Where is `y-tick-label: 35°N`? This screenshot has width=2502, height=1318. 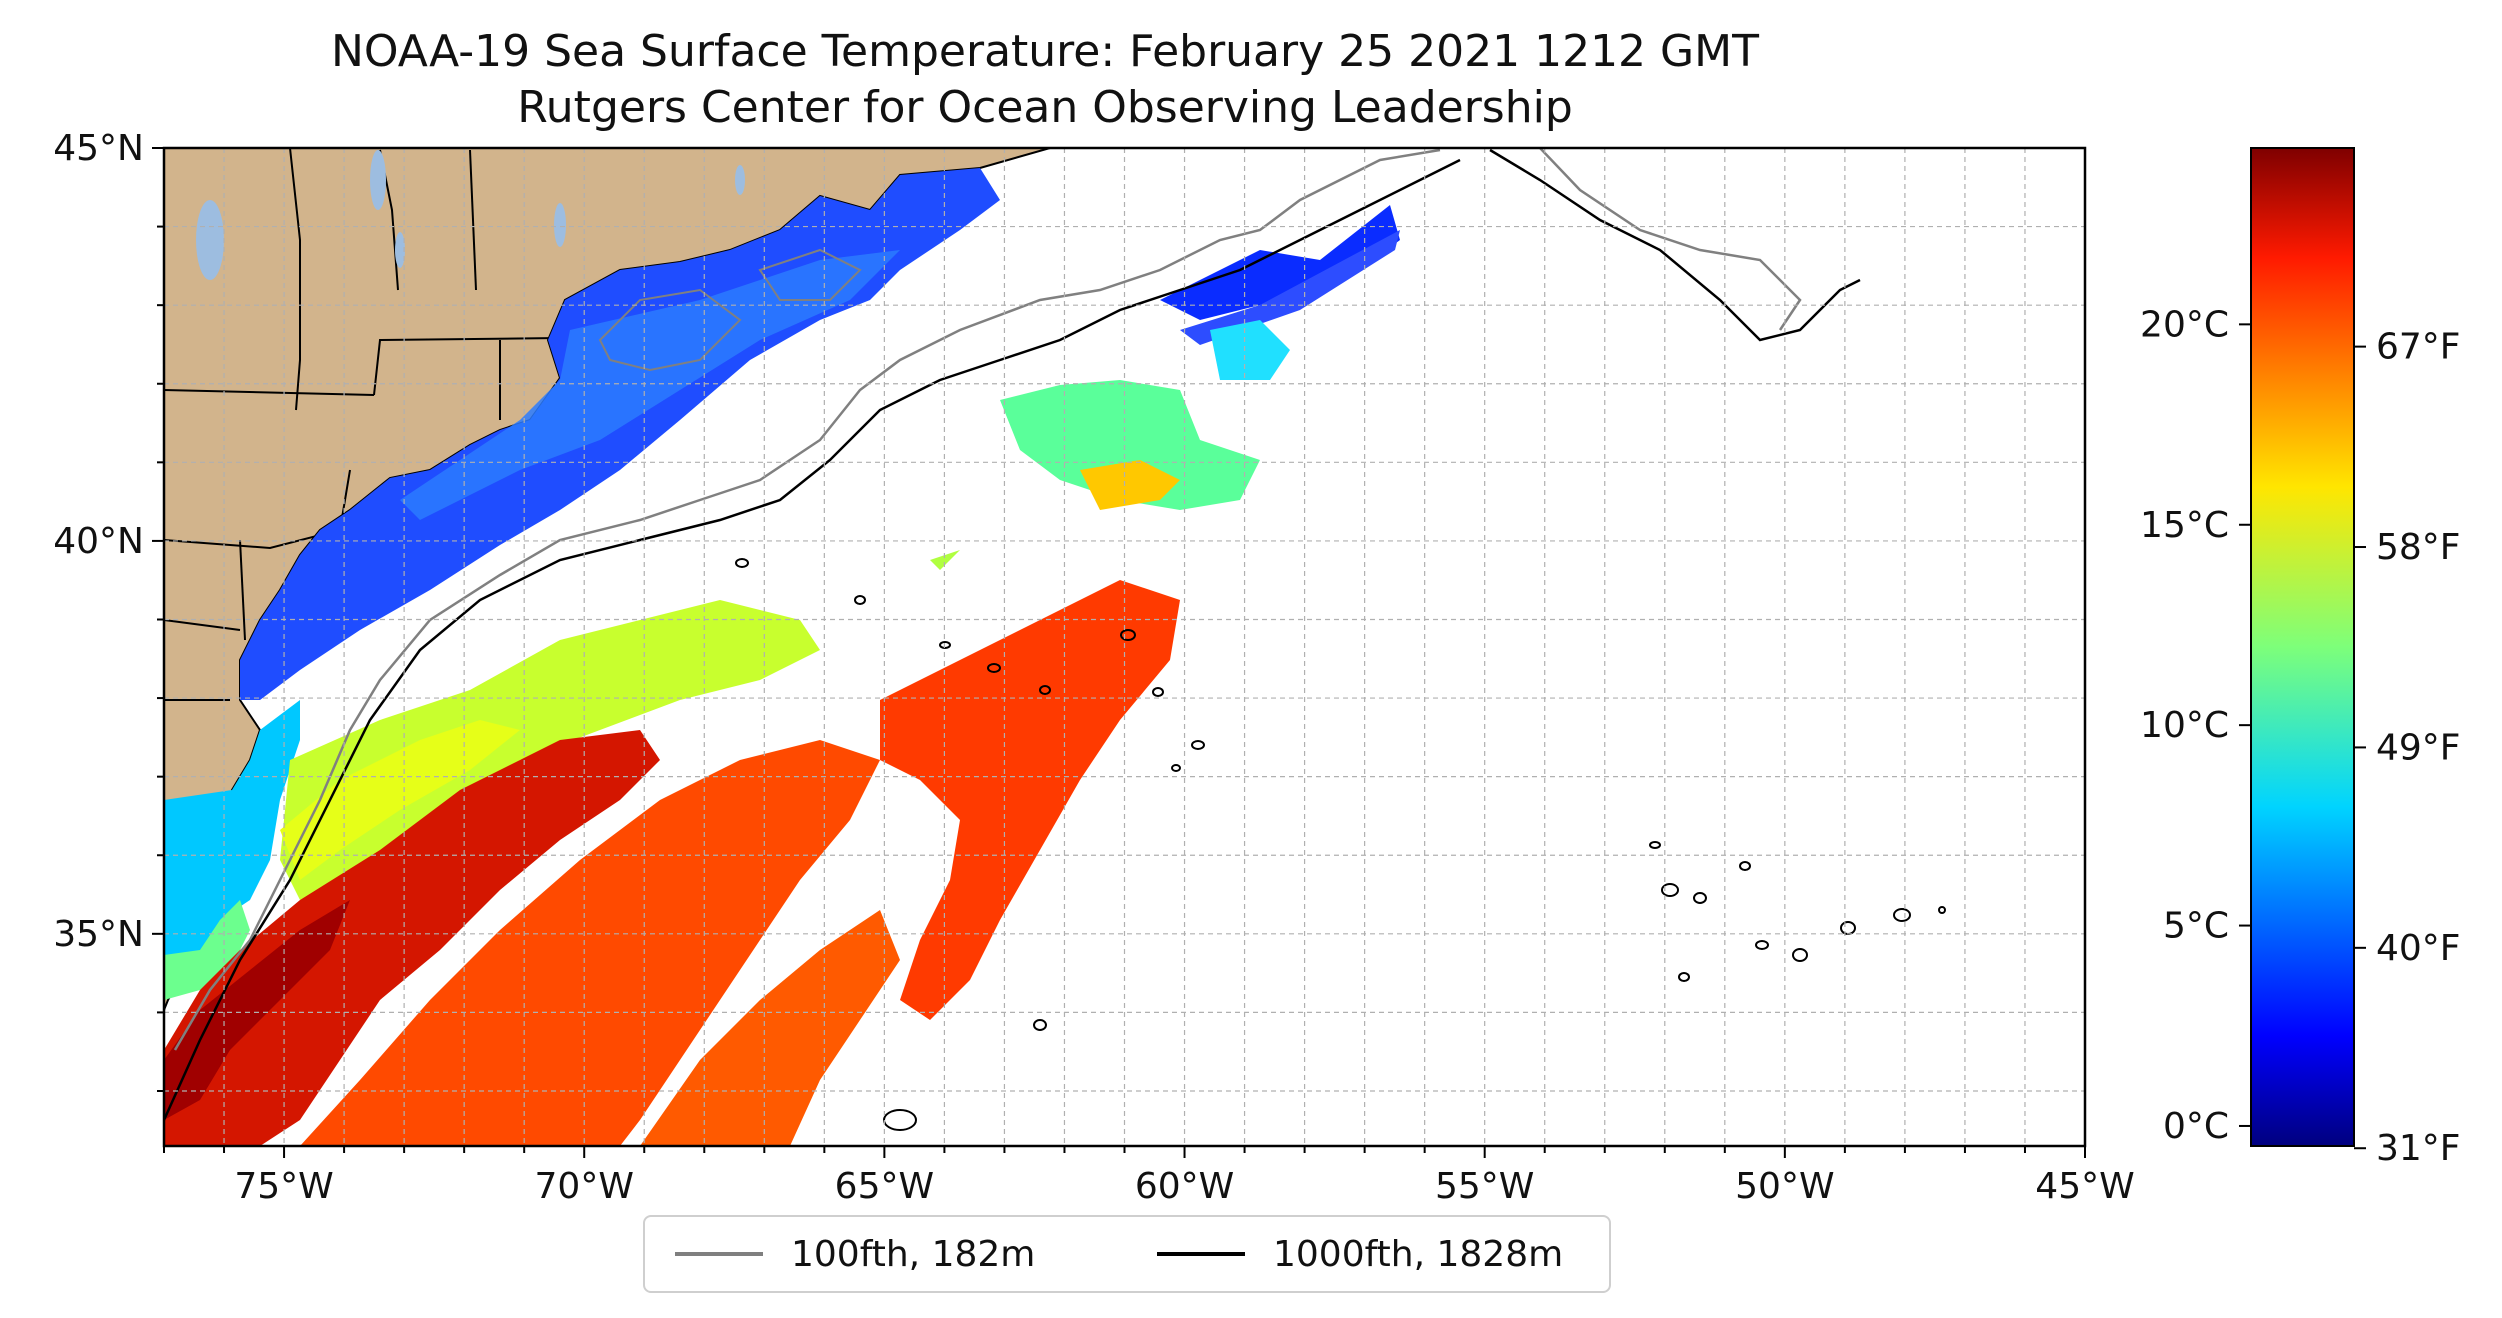 y-tick-label: 35°N is located at coordinates (98, 934).